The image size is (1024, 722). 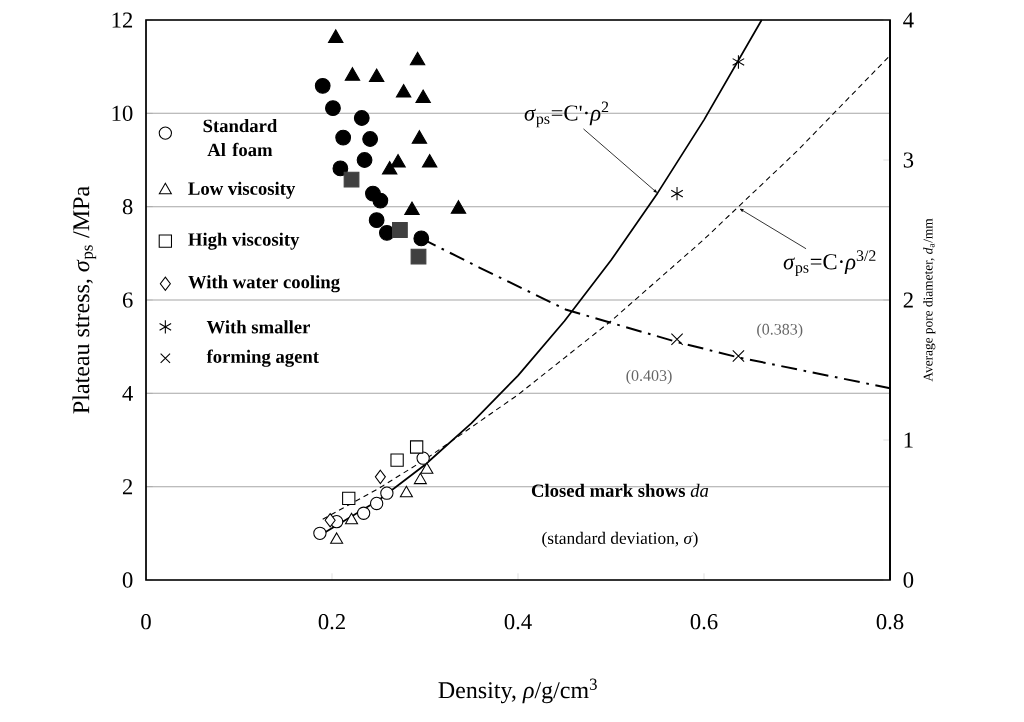 What do you see at coordinates (908, 580) in the screenshot?
I see `y2-tick-label: 0` at bounding box center [908, 580].